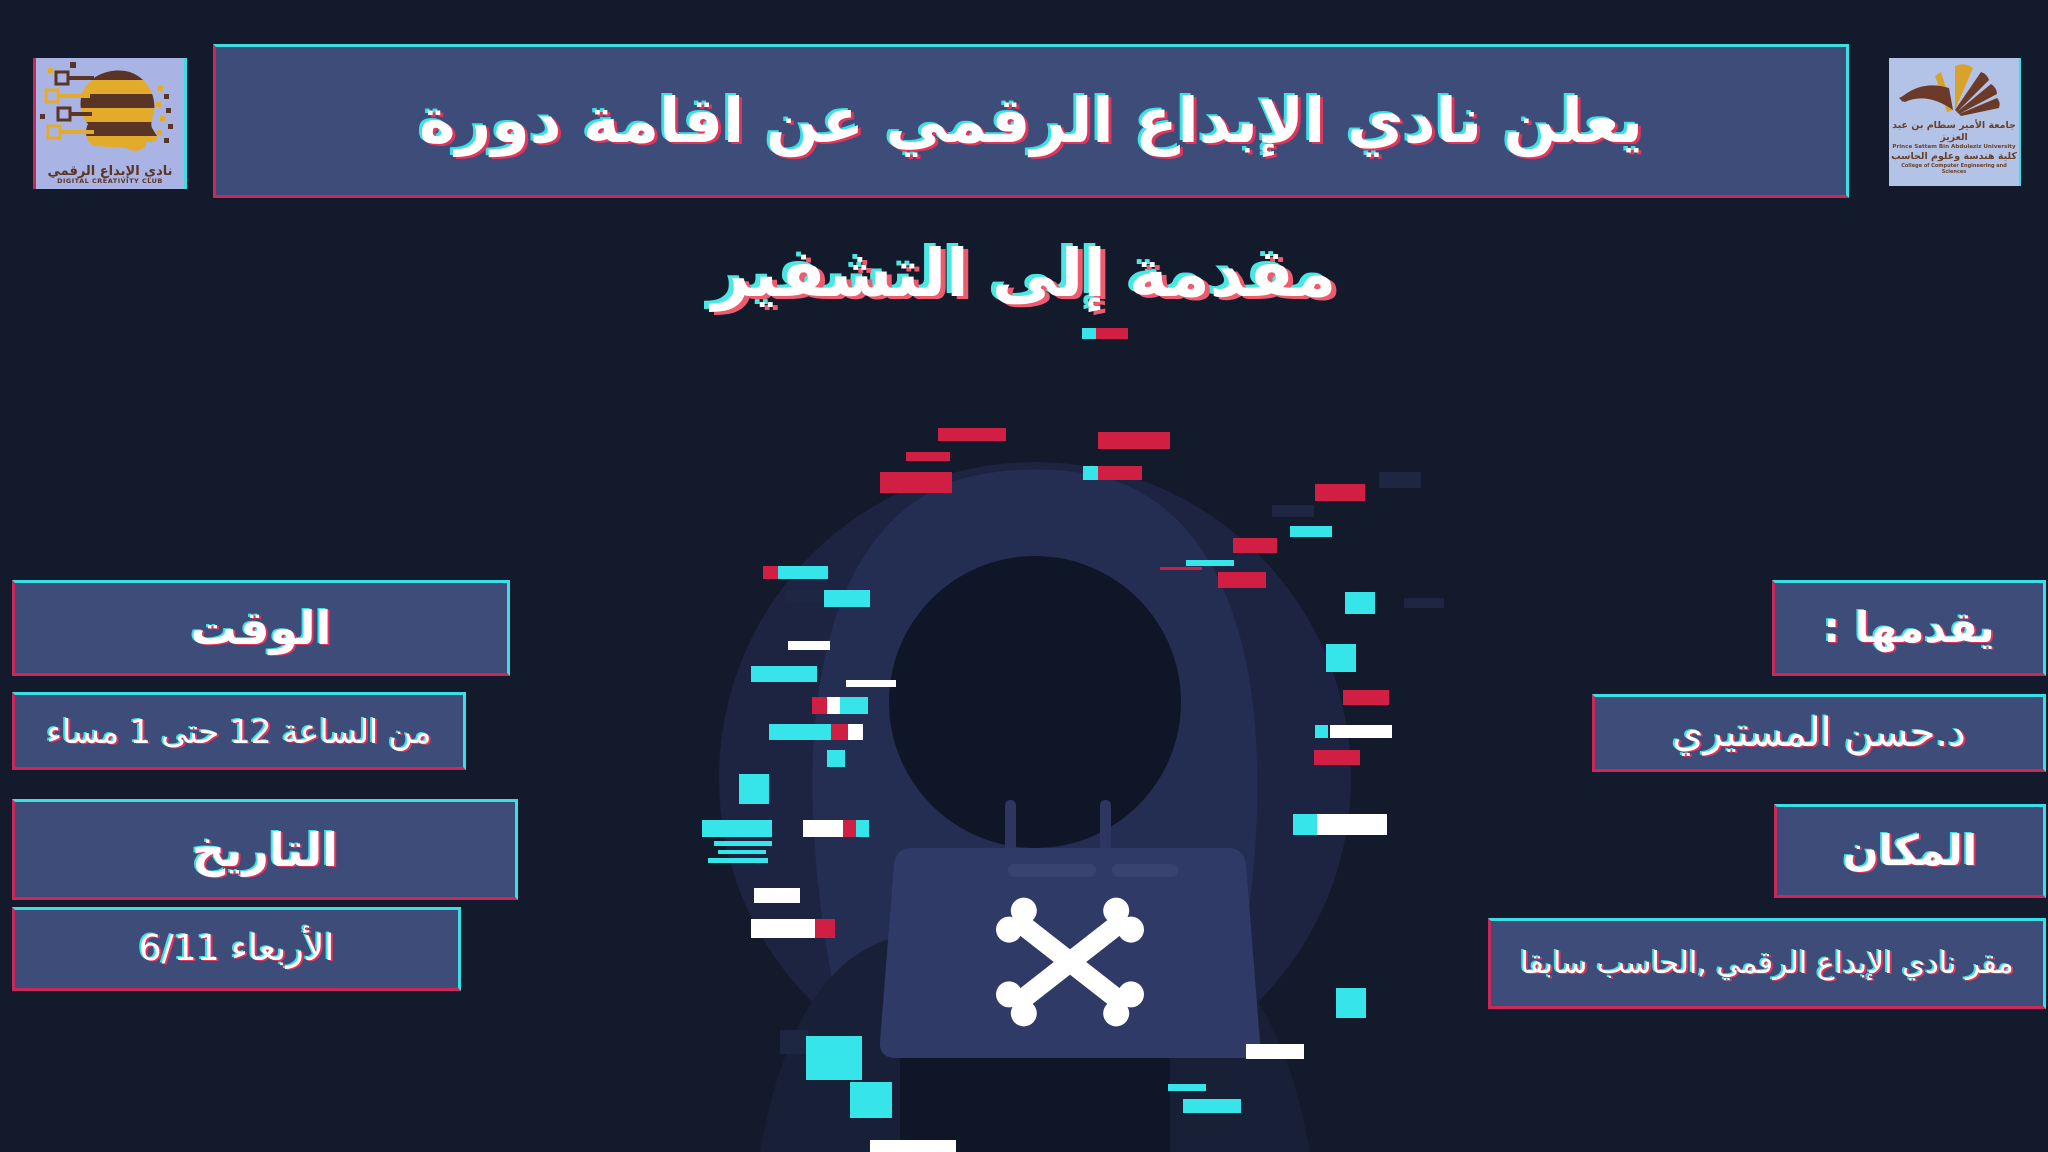  I want to click on course-title: مقدمة إلى التشفير, so click(1024, 273).